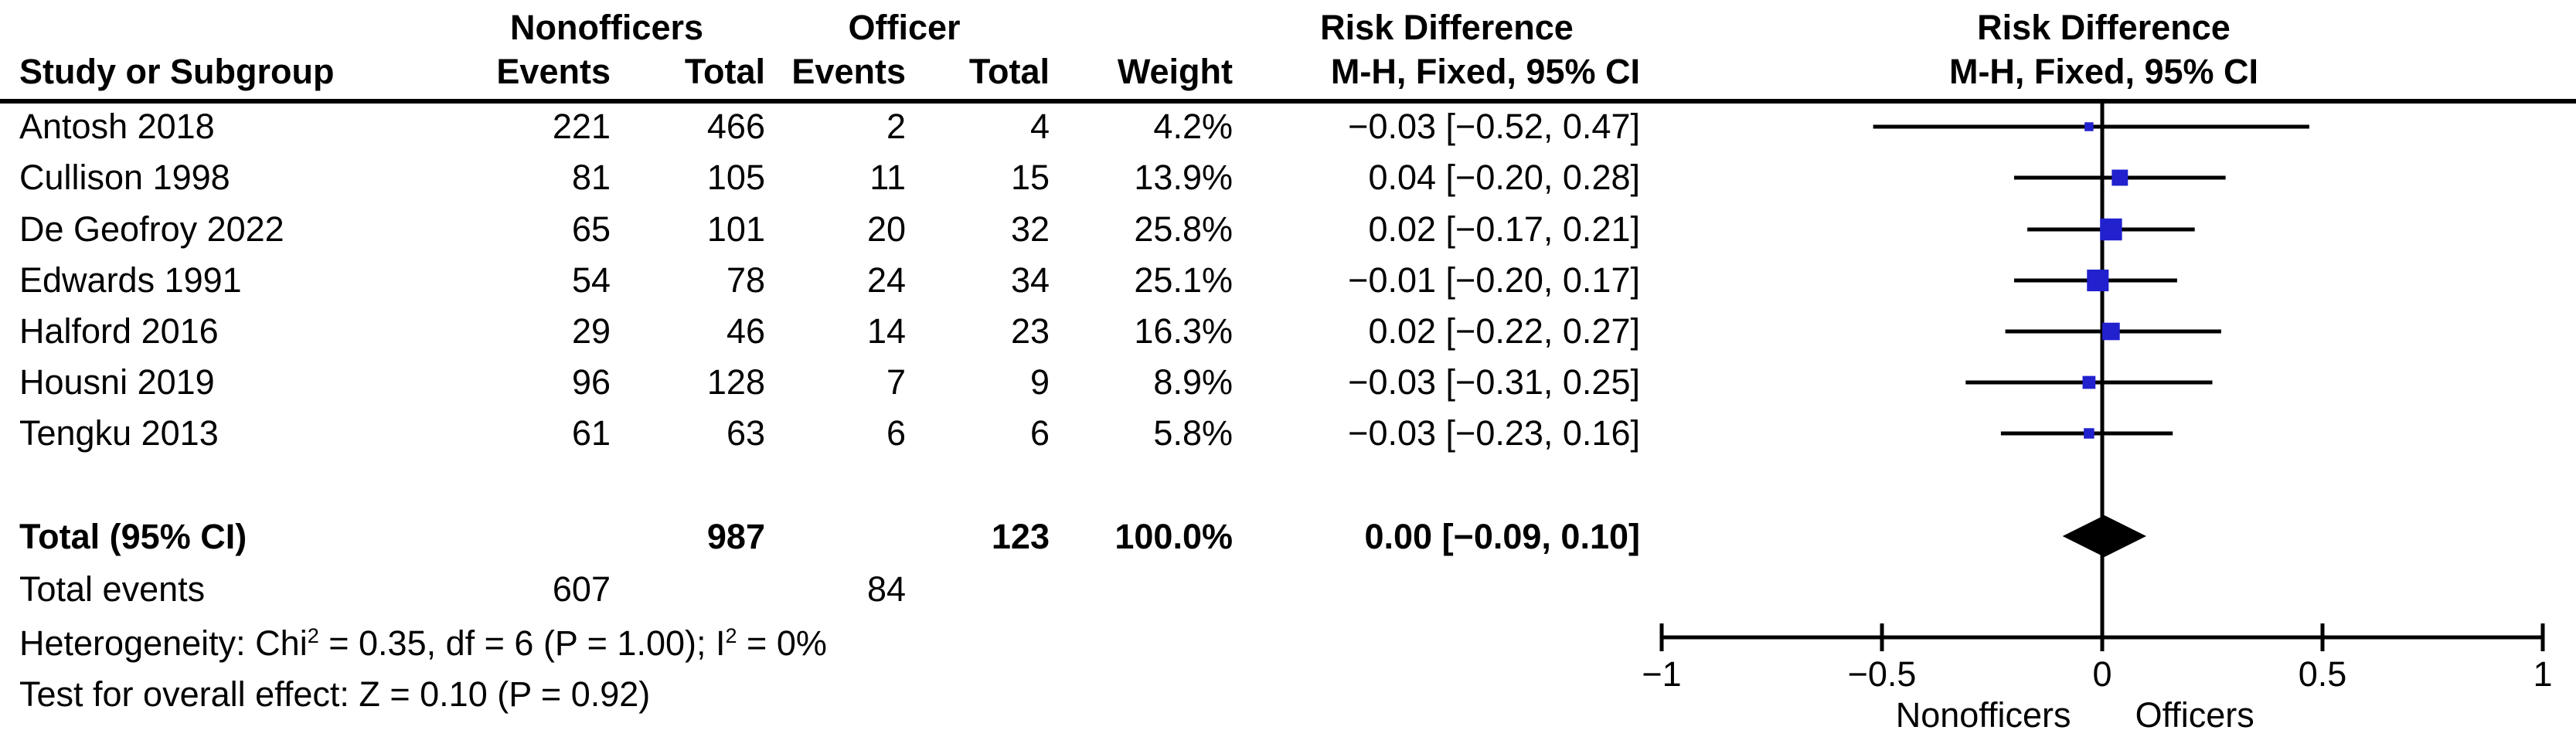 The height and width of the screenshot is (737, 2576). Describe the element at coordinates (2103, 72) in the screenshot. I see `column-header-mh-ci-plot: M-H, Fixed, 95% CI` at that location.